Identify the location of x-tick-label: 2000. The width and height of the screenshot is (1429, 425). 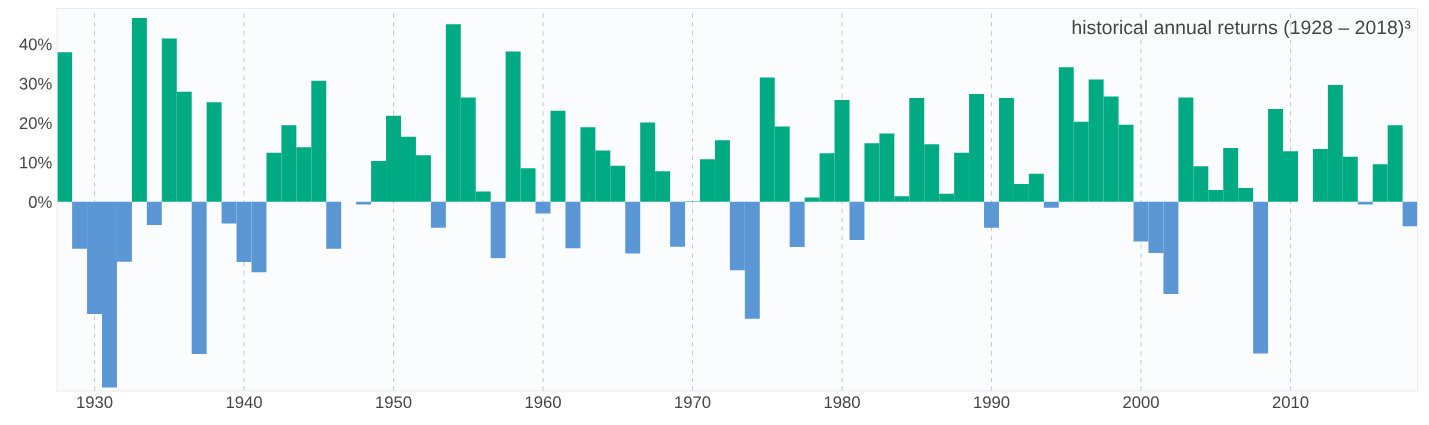
(1141, 402).